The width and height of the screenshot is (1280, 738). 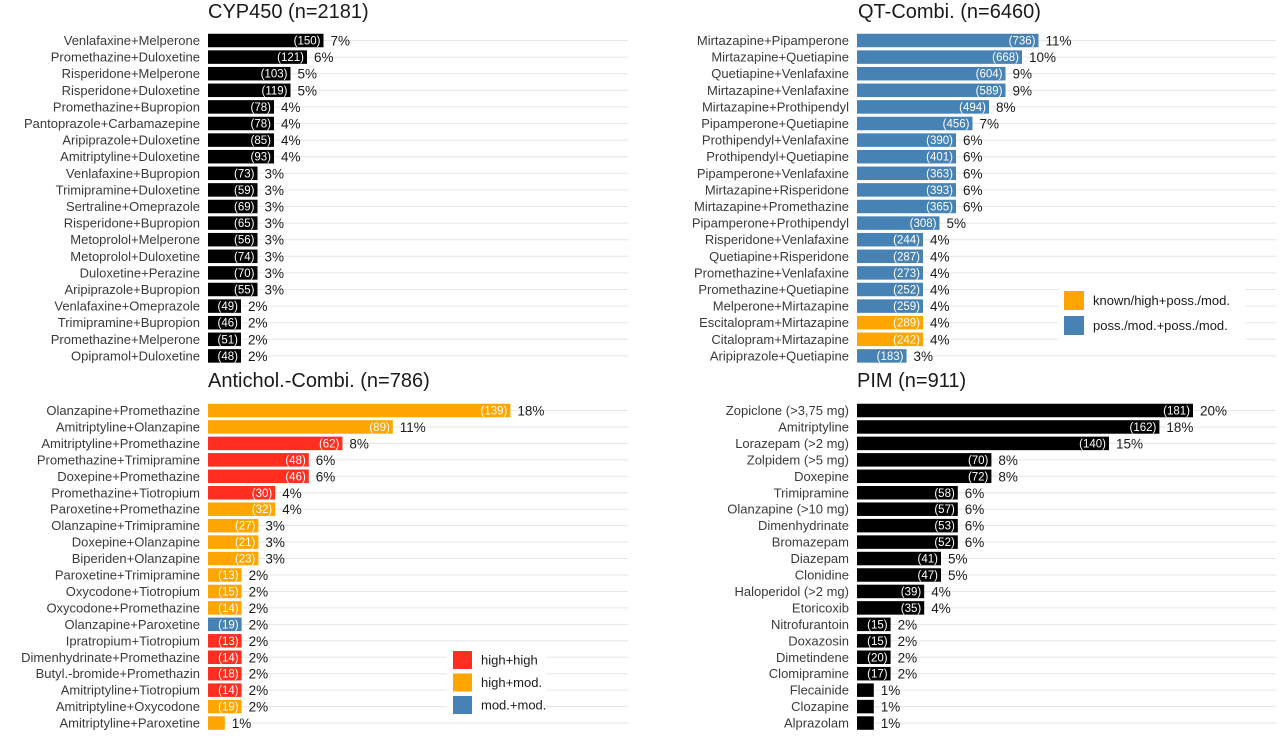 I want to click on category-label: Clomipramine, so click(x=809, y=673).